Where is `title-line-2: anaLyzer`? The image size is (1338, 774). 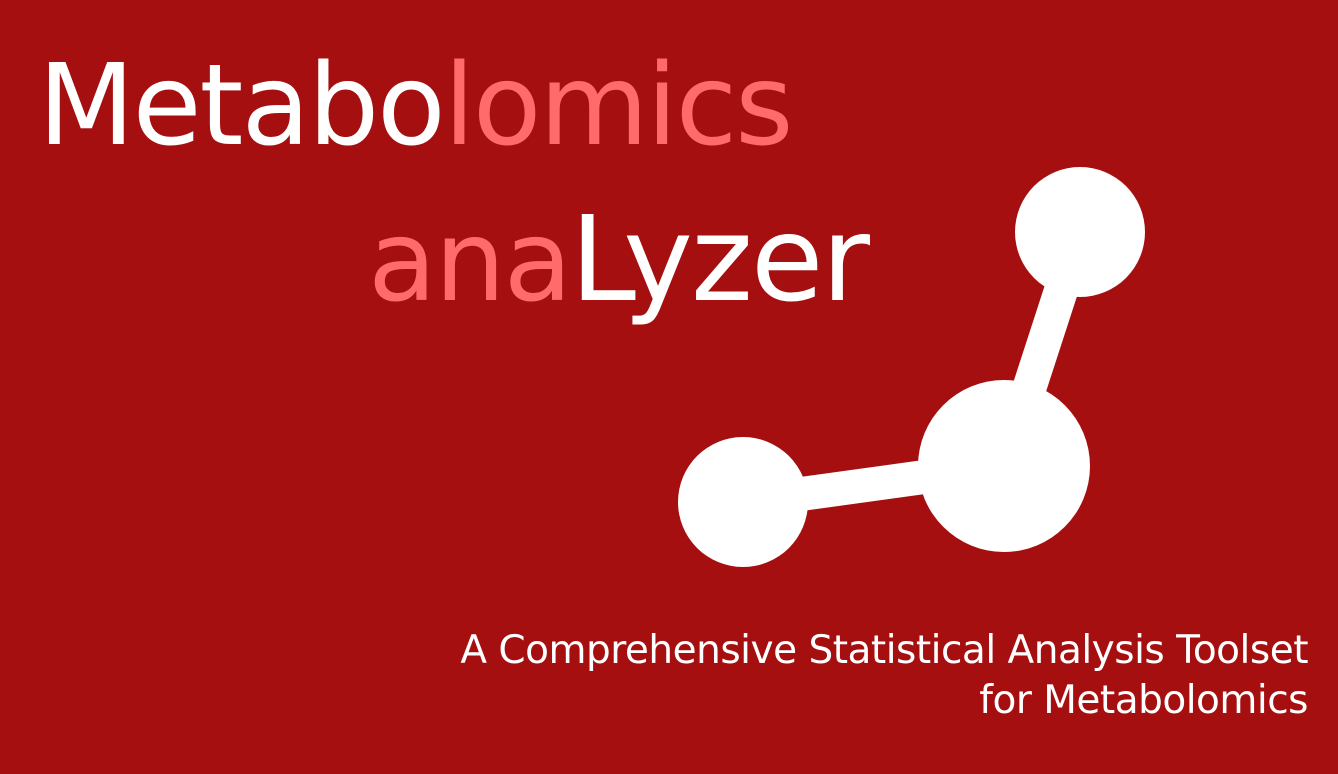
title-line-2: anaLyzer is located at coordinates (619, 259).